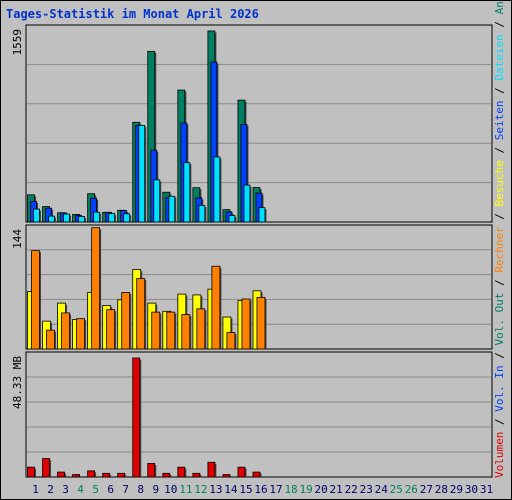 The width and height of the screenshot is (512, 500). What do you see at coordinates (456, 489) in the screenshot?
I see `x-tick-day-29: 29` at bounding box center [456, 489].